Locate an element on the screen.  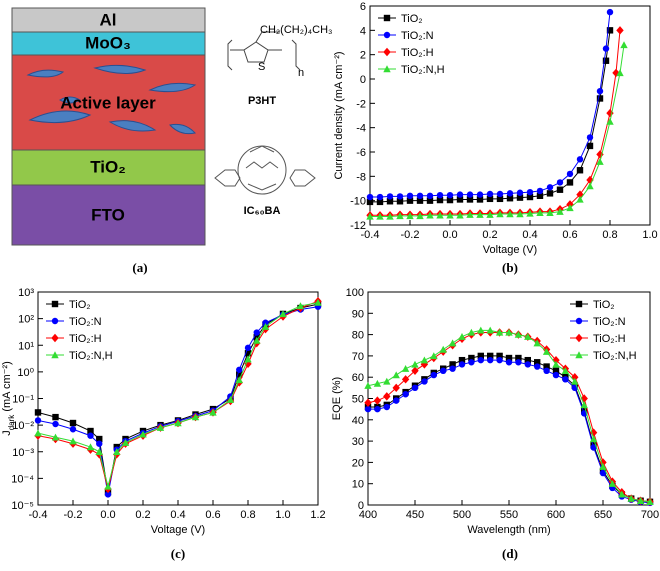
icba-structure is located at coordinates (265, 170).